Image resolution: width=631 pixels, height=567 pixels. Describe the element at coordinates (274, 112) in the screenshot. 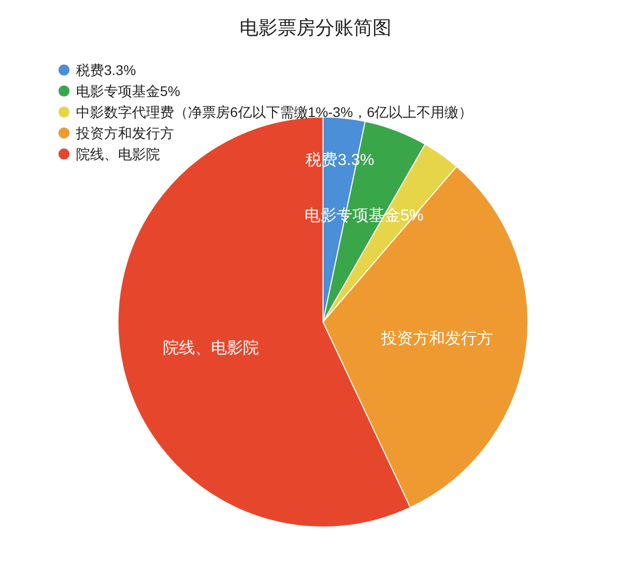

I see `legend-label: 中影数字代理费（净票房6亿以下需缴1%-3%，6亿以上不用缴）` at that location.